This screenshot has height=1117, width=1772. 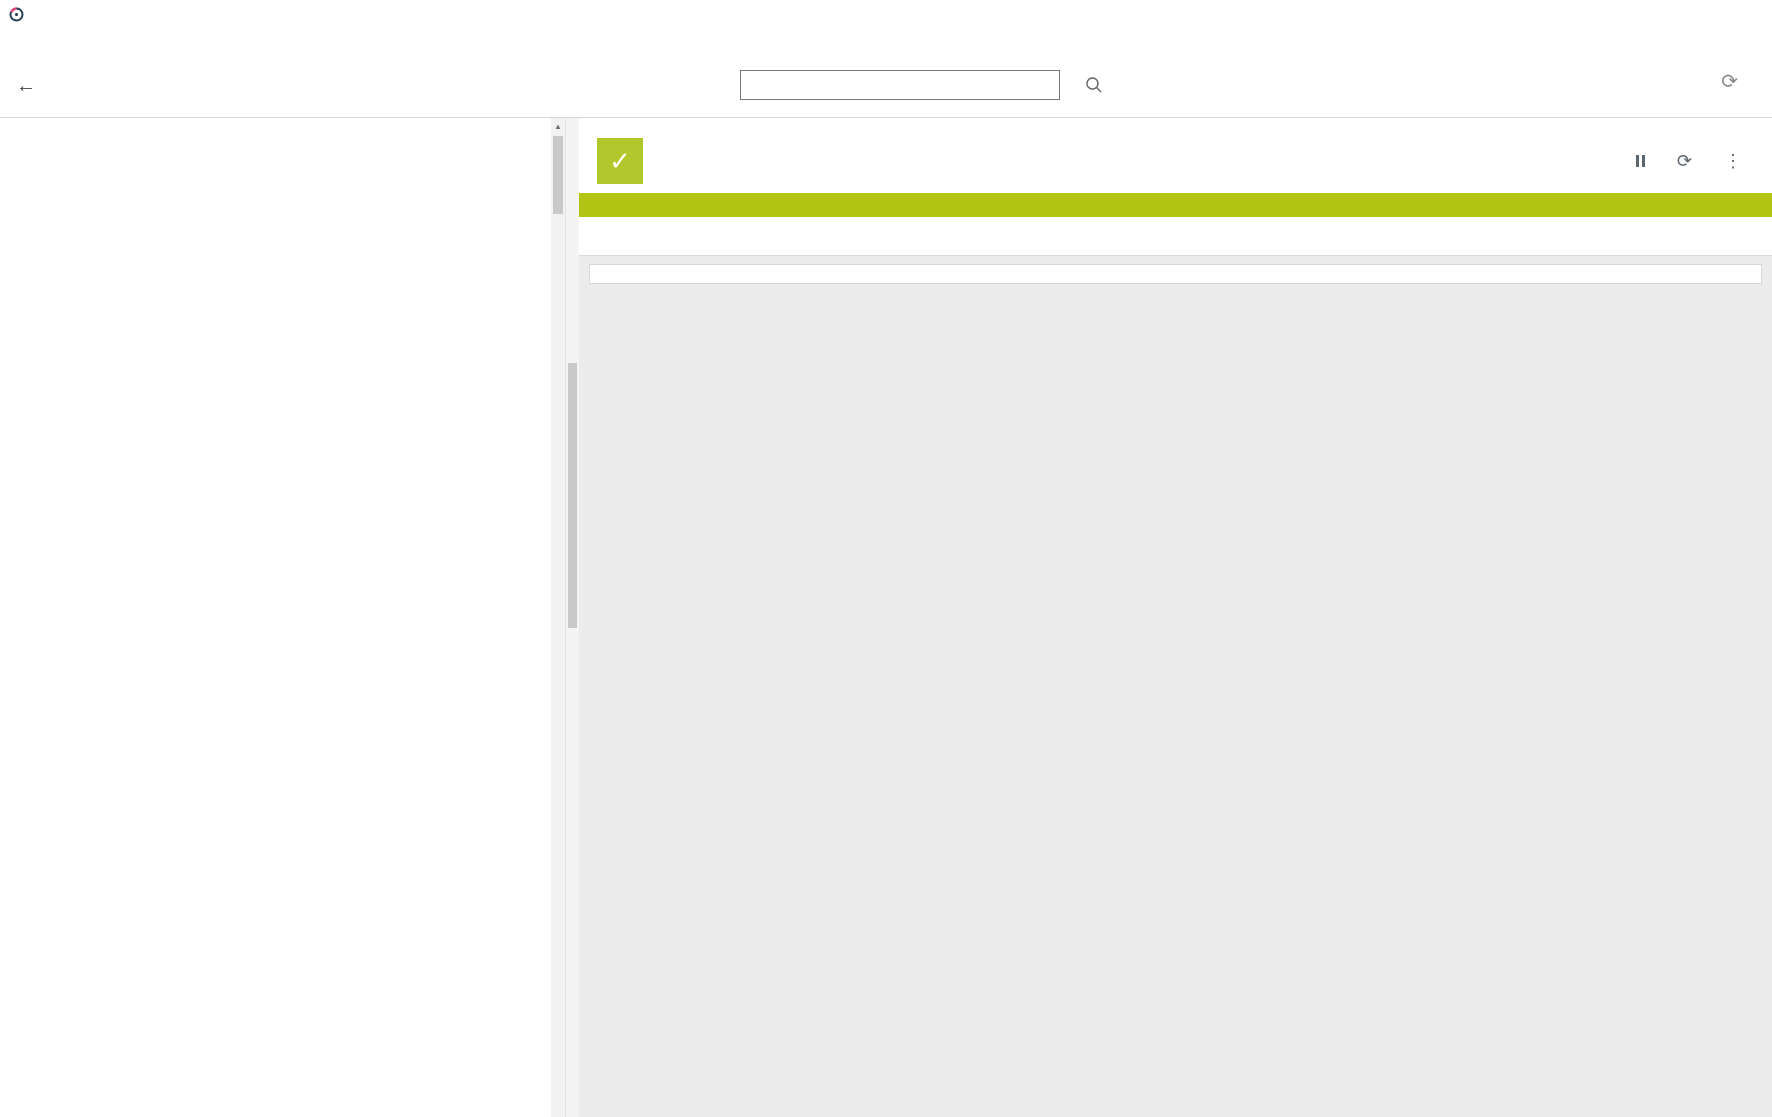 I want to click on refresh-sensor-button: ⟳, so click(x=1684, y=161).